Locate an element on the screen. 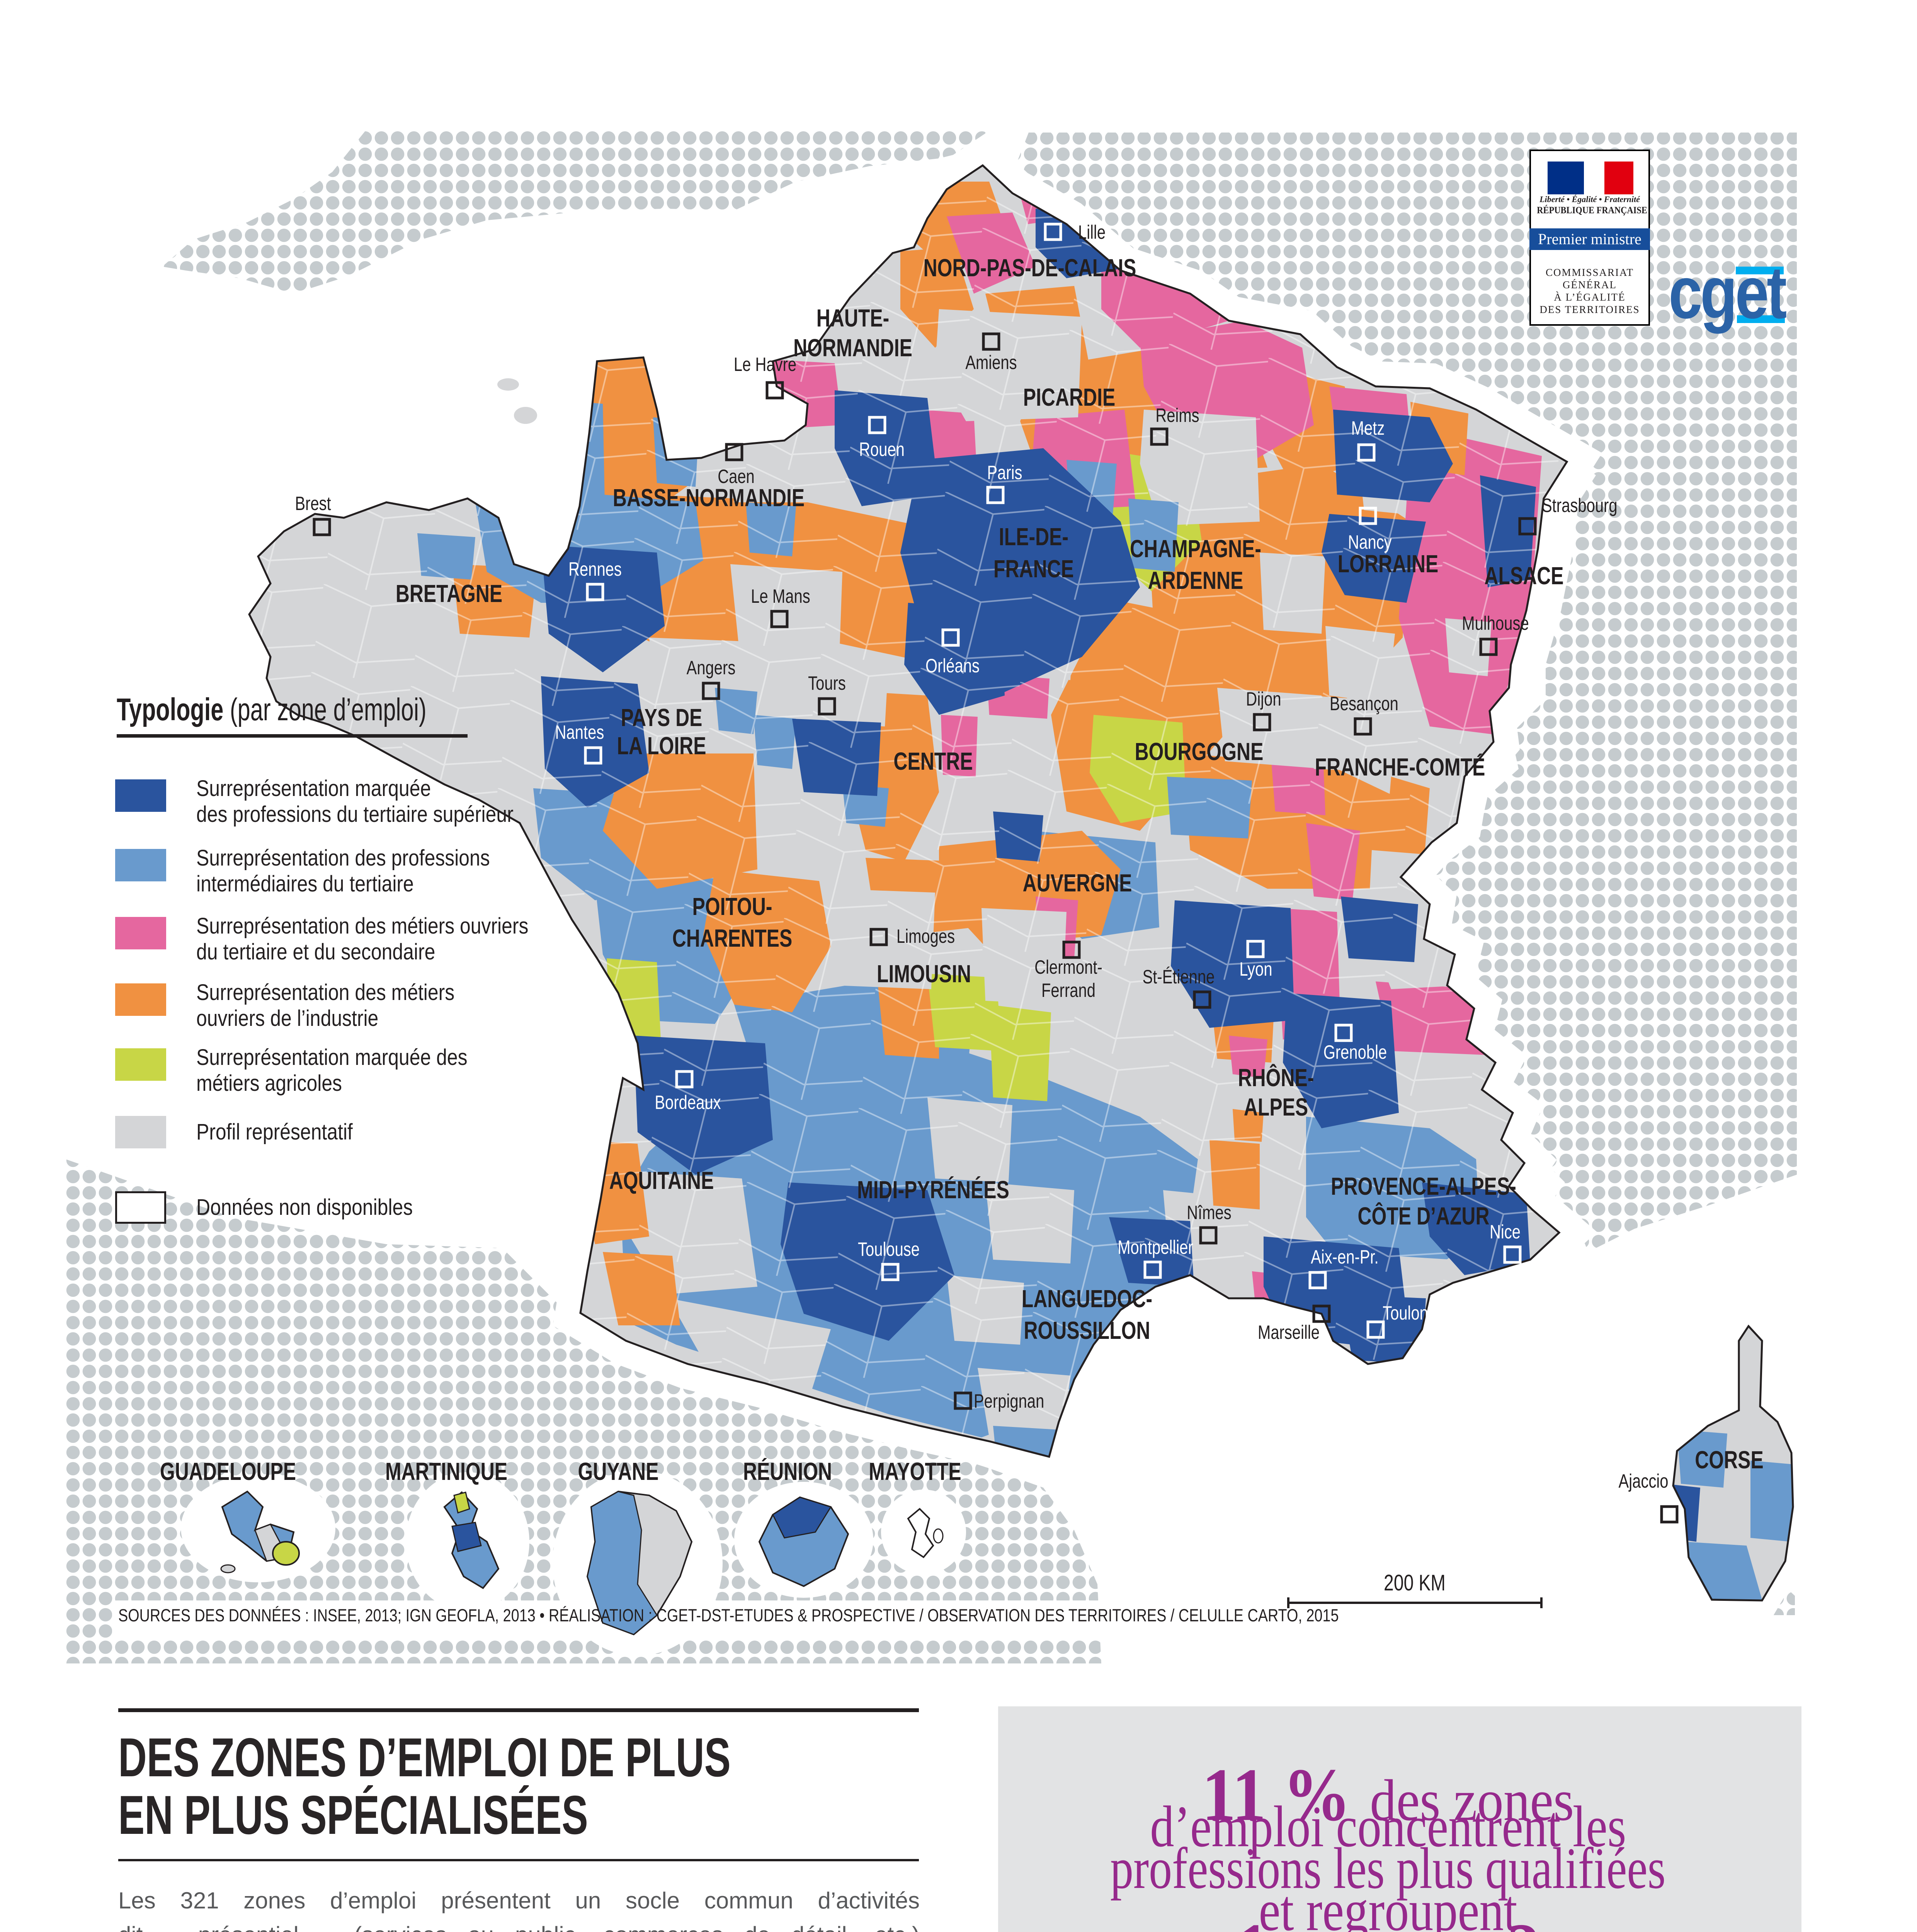 The height and width of the screenshot is (1932, 1917). svg-text: Angers is located at coordinates (711, 668).